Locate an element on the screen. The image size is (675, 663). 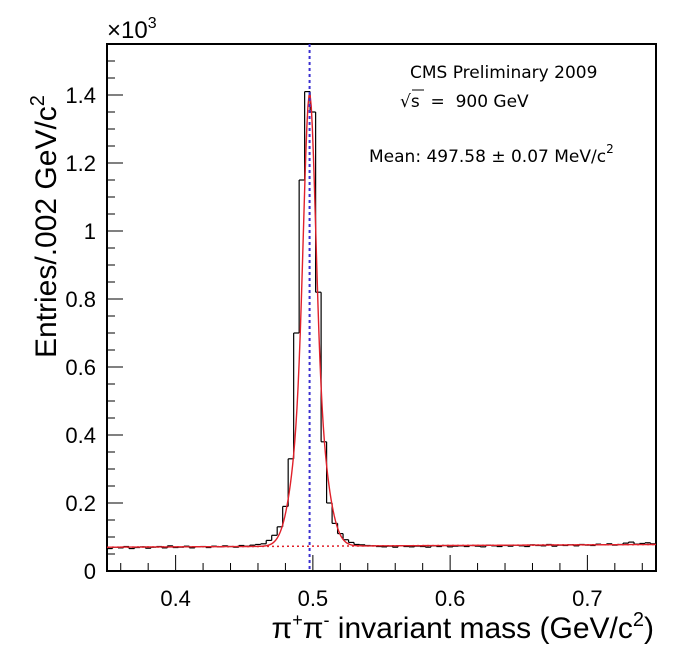
x-tick-label: 0.6 is located at coordinates (450, 598).